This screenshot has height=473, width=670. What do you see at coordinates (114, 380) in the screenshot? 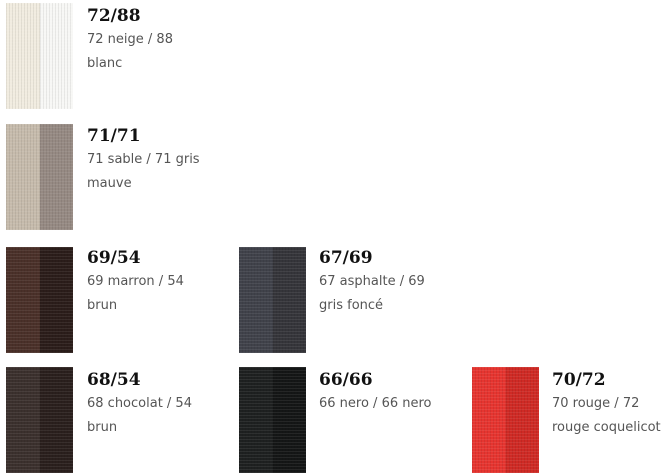
I see `swatch-code: 68/54` at bounding box center [114, 380].